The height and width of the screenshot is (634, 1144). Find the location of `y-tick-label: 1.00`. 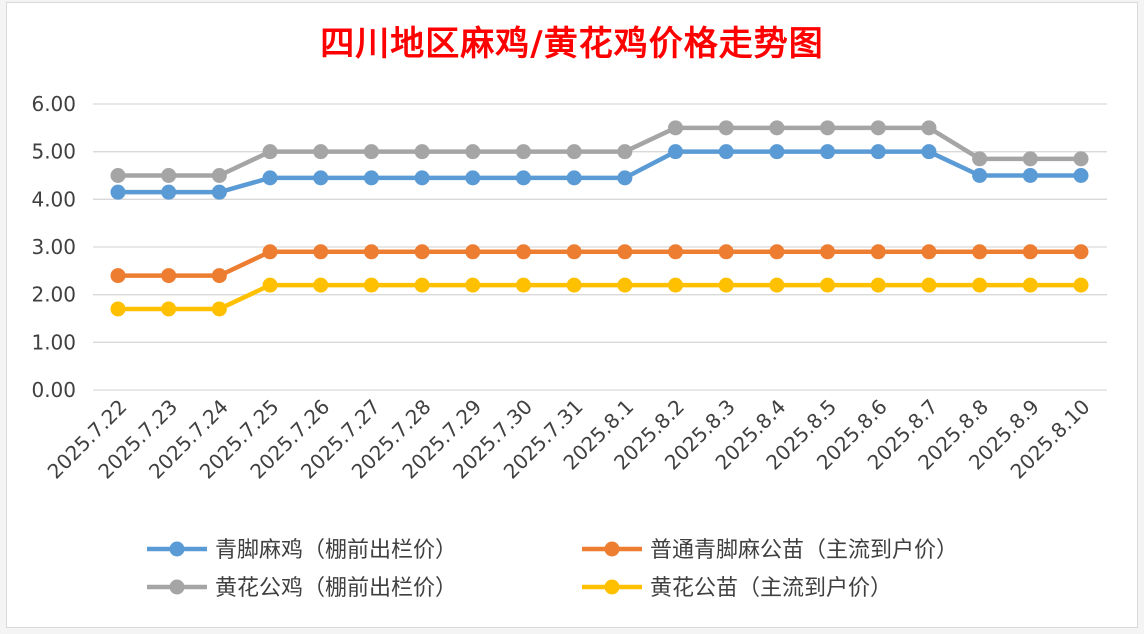

y-tick-label: 1.00 is located at coordinates (53, 342).